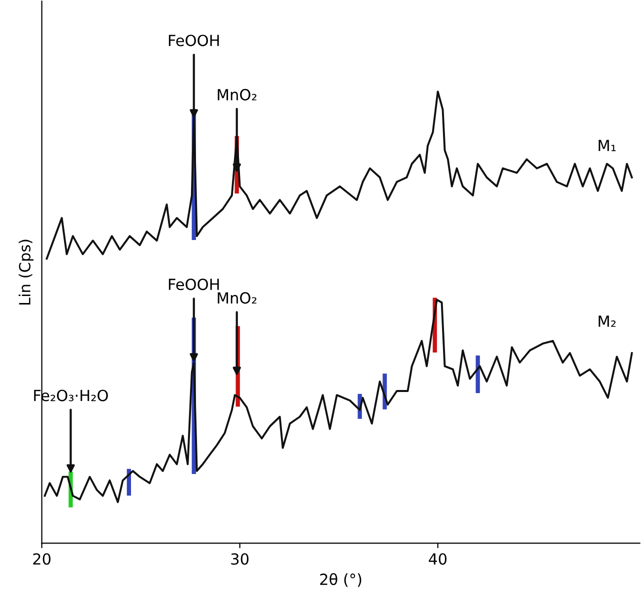 This screenshot has height=609, width=643. I want to click on y-axis-title: Lin (Cps), so click(26, 272).